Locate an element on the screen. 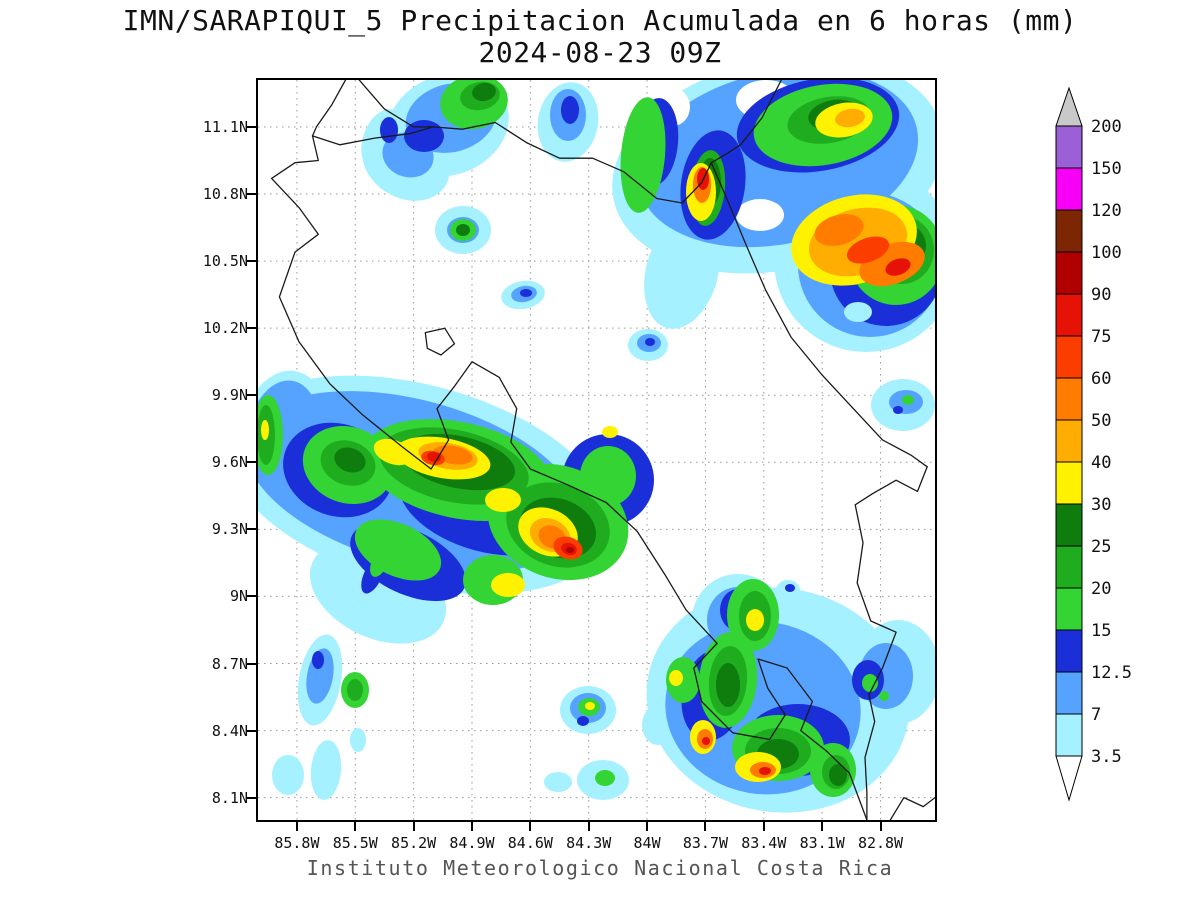 Image resolution: width=1200 pixels, height=900 pixels. lat-tick-label: 10.2N is located at coordinates (225, 328).